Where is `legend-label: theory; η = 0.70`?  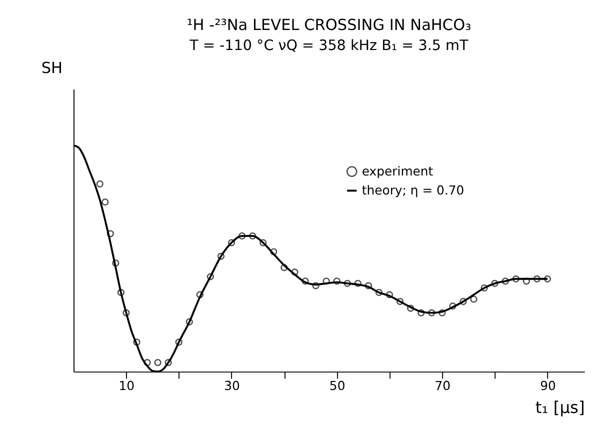
legend-label: theory; η = 0.70 is located at coordinates (413, 190).